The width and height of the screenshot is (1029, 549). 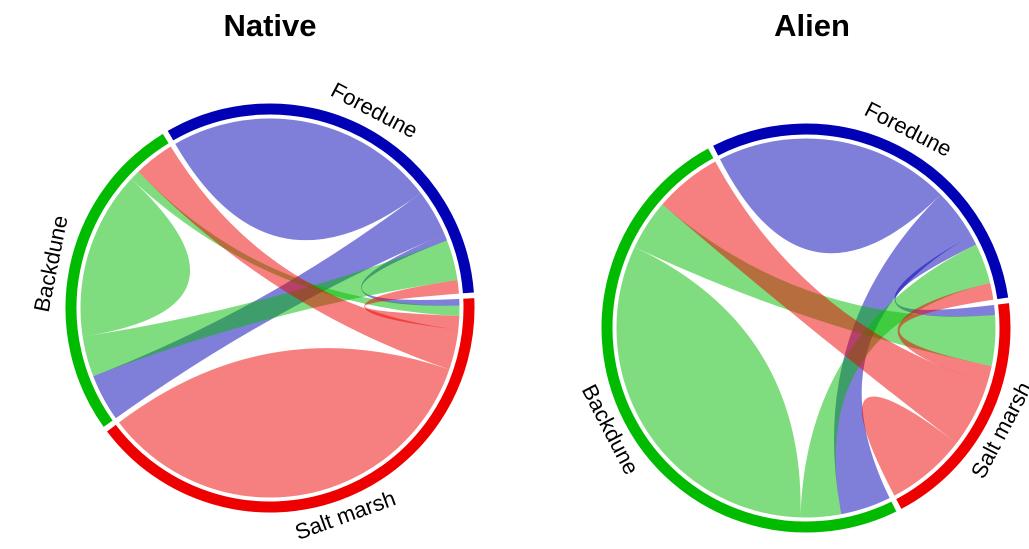 What do you see at coordinates (812, 25) in the screenshot?
I see `chart-title: Alien` at bounding box center [812, 25].